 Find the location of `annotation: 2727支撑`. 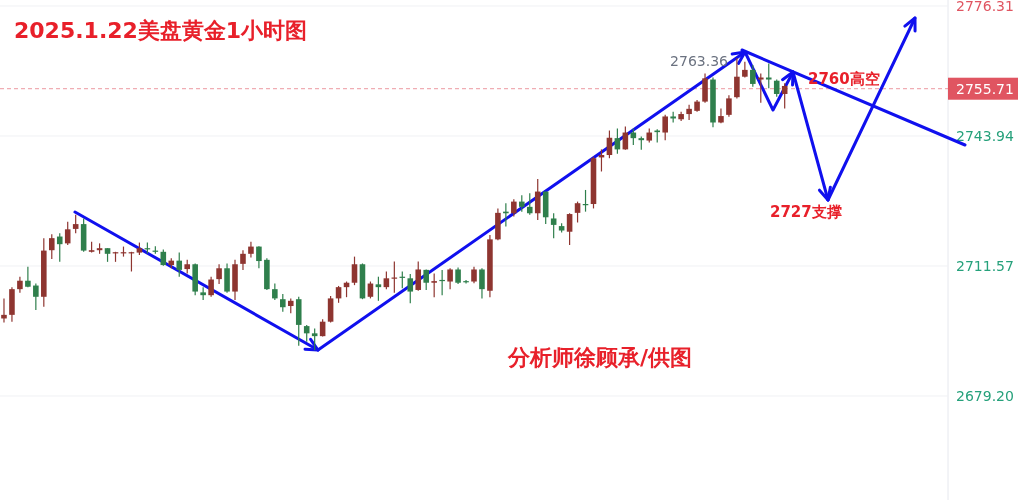

annotation: 2727支撑 is located at coordinates (806, 212).